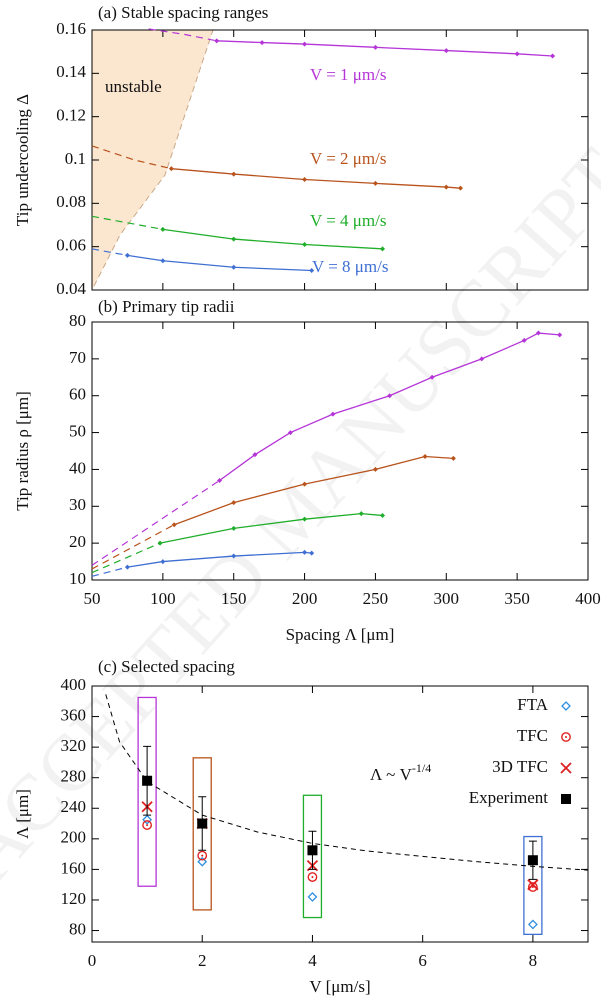 The height and width of the screenshot is (1001, 601). I want to click on y-axis-label: Tip radius ρ [μm], so click(22, 450).